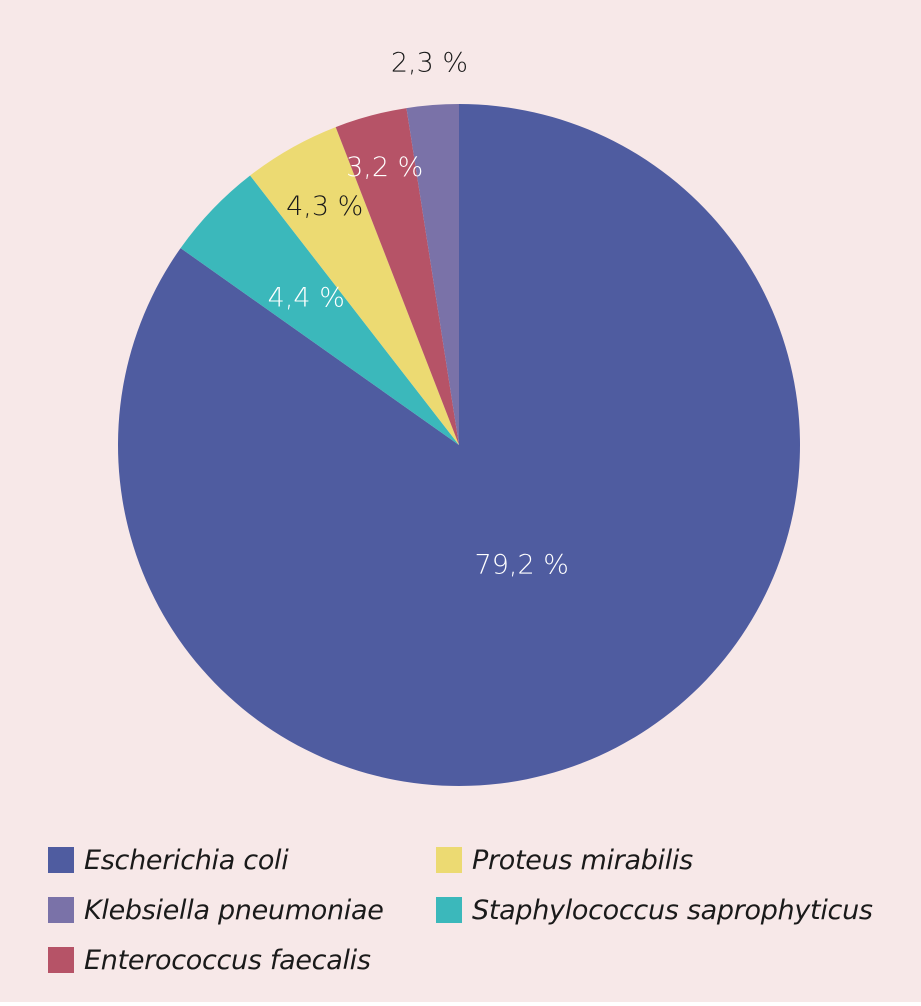  I want to click on legend-item-enterococcus-faecalis: Enterococcus faecalis, so click(209, 960).